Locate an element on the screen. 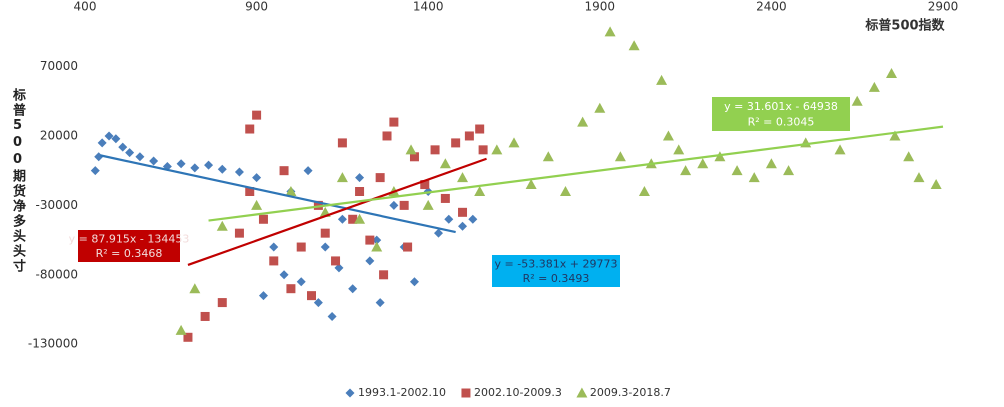  legend-label: 2009.3-2018.7 is located at coordinates (630, 392).